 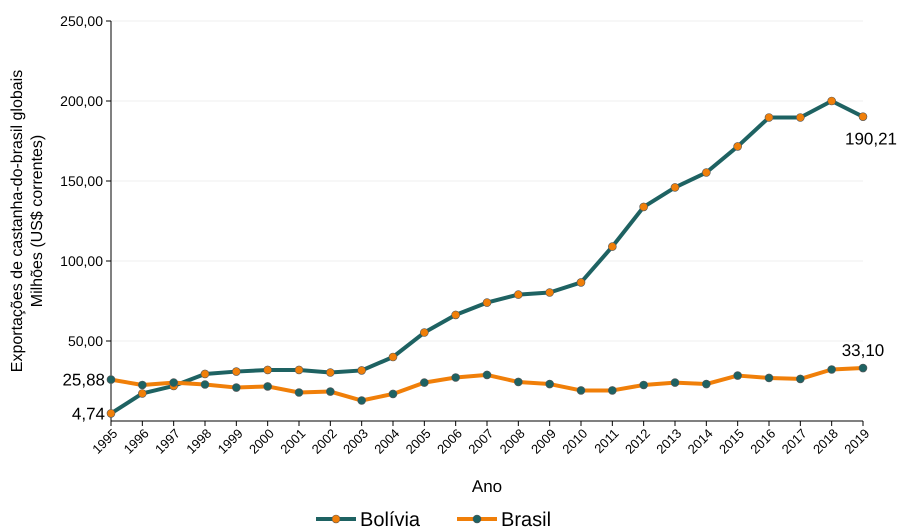 What do you see at coordinates (526, 520) in the screenshot?
I see `legend-label: Brasil` at bounding box center [526, 520].